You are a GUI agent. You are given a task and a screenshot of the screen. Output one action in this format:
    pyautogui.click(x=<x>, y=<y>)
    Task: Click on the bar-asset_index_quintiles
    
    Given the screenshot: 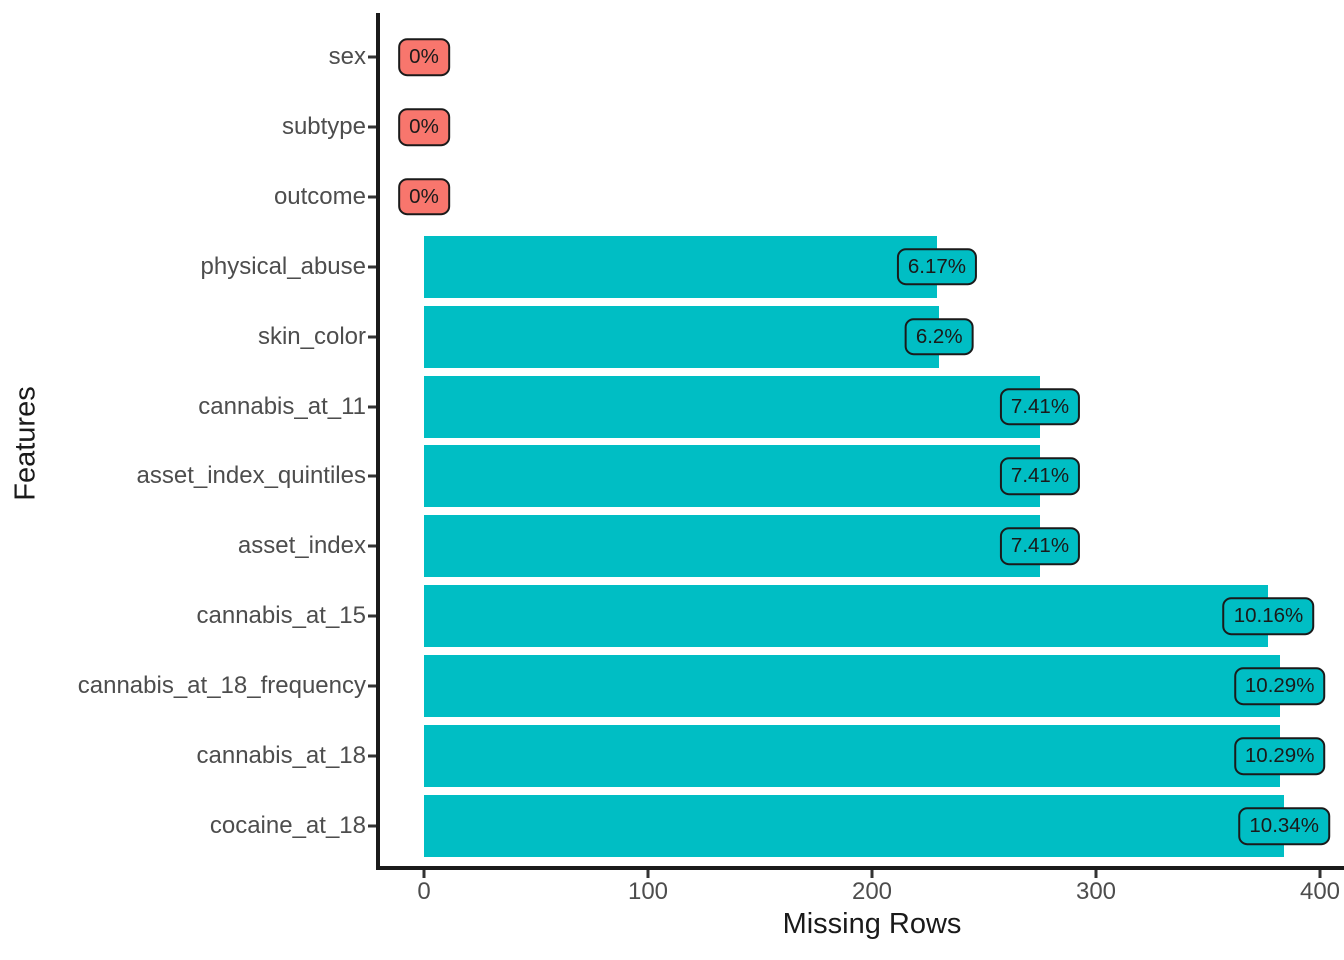 What is the action you would take?
    pyautogui.click(x=732, y=476)
    